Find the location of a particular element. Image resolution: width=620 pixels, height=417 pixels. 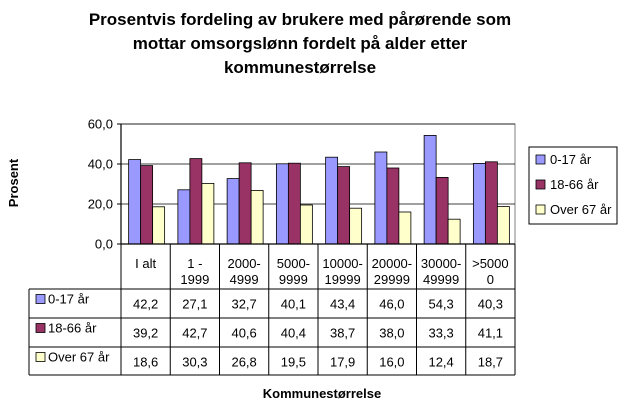

category-label: 5000- is located at coordinates (293, 263).